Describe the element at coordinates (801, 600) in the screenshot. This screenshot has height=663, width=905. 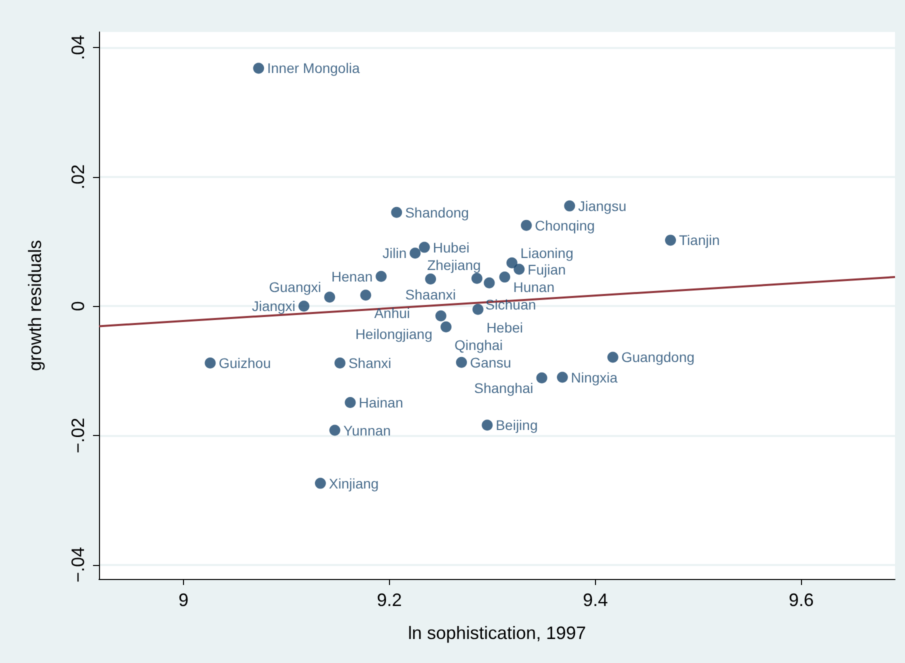
I see `x-tick-label: 9.6` at that location.